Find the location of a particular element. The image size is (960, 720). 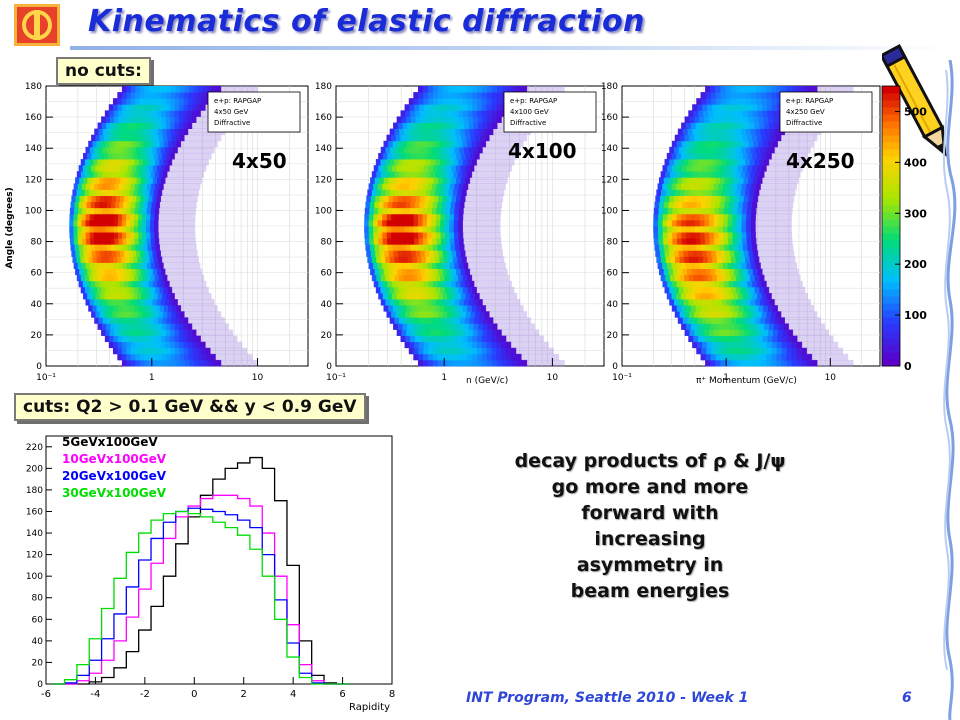

y-tick-label: 0 is located at coordinates (615, 367).